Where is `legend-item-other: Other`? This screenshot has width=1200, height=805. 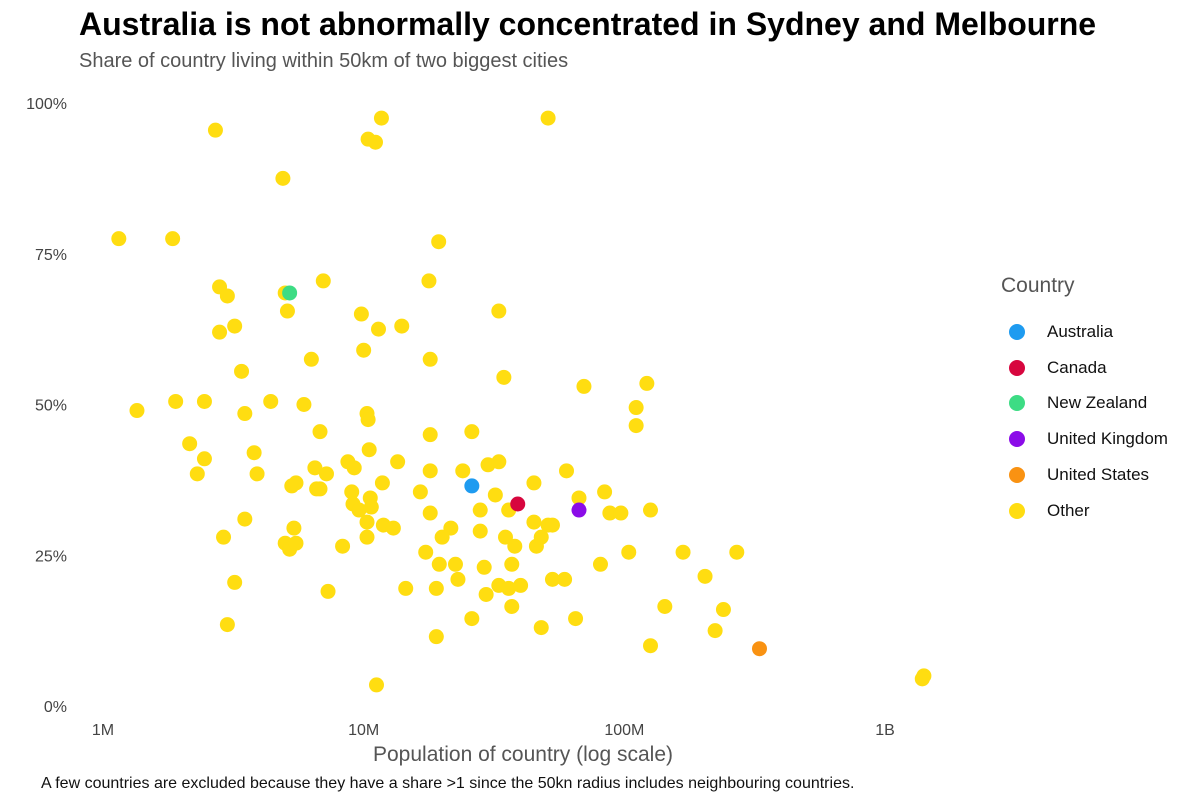
legend-item-other: Other is located at coordinates (1088, 511).